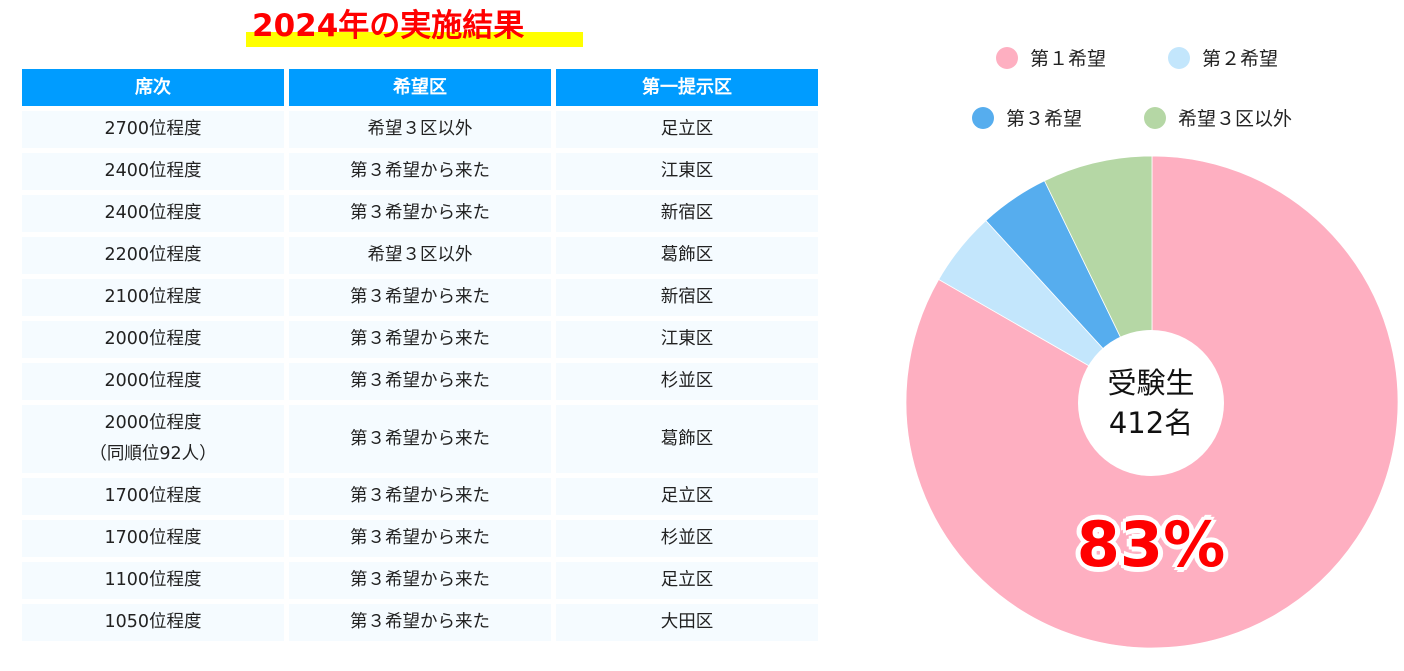 The image size is (1404, 671). I want to click on table-row: 1100位程度 第３希望から来た 足立区, so click(420, 580).